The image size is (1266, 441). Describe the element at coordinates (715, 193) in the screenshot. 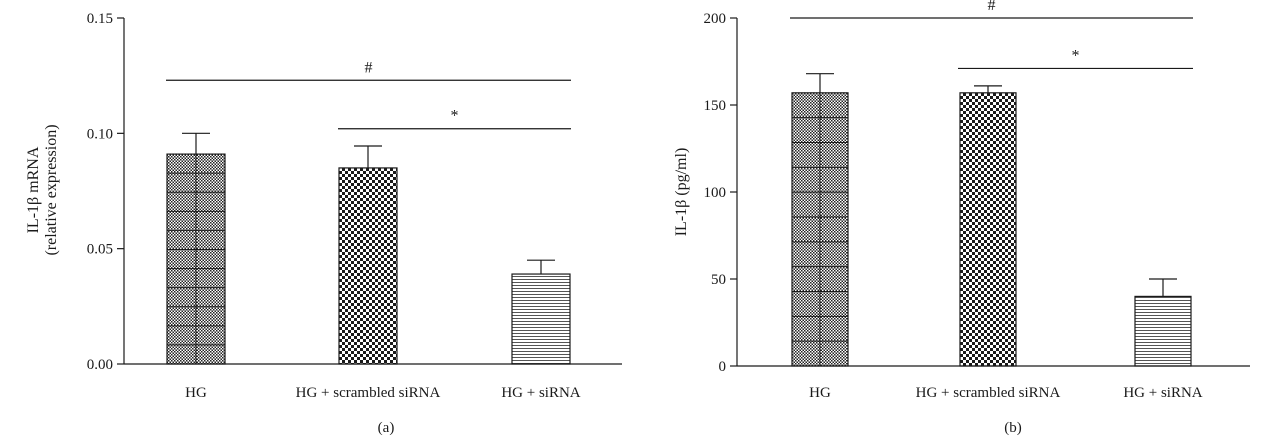

I see `y-tick-label: 100` at that location.